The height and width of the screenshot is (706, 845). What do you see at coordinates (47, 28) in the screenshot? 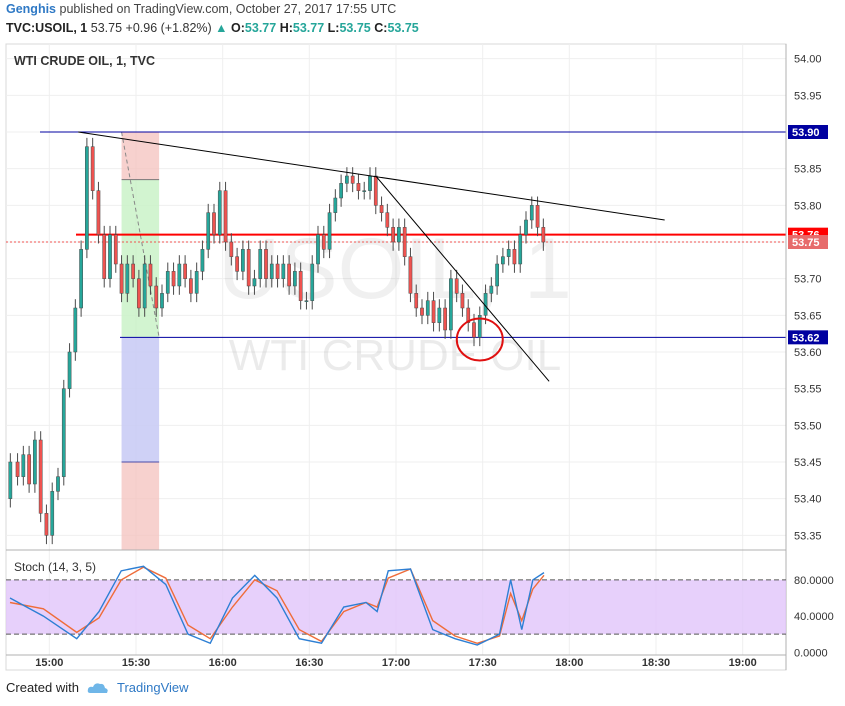
I see `symbol-label: TVC:USOIL, 1` at bounding box center [47, 28].